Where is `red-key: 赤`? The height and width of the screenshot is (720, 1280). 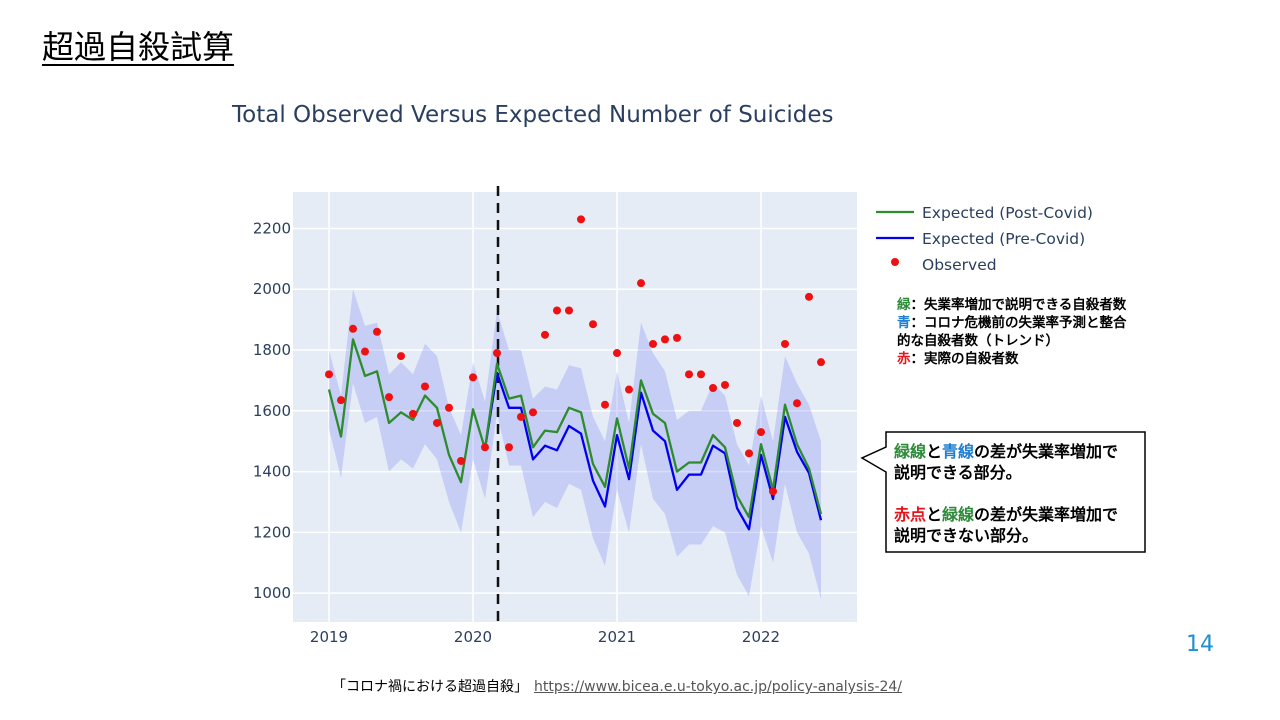
red-key: 赤 is located at coordinates (904, 359).